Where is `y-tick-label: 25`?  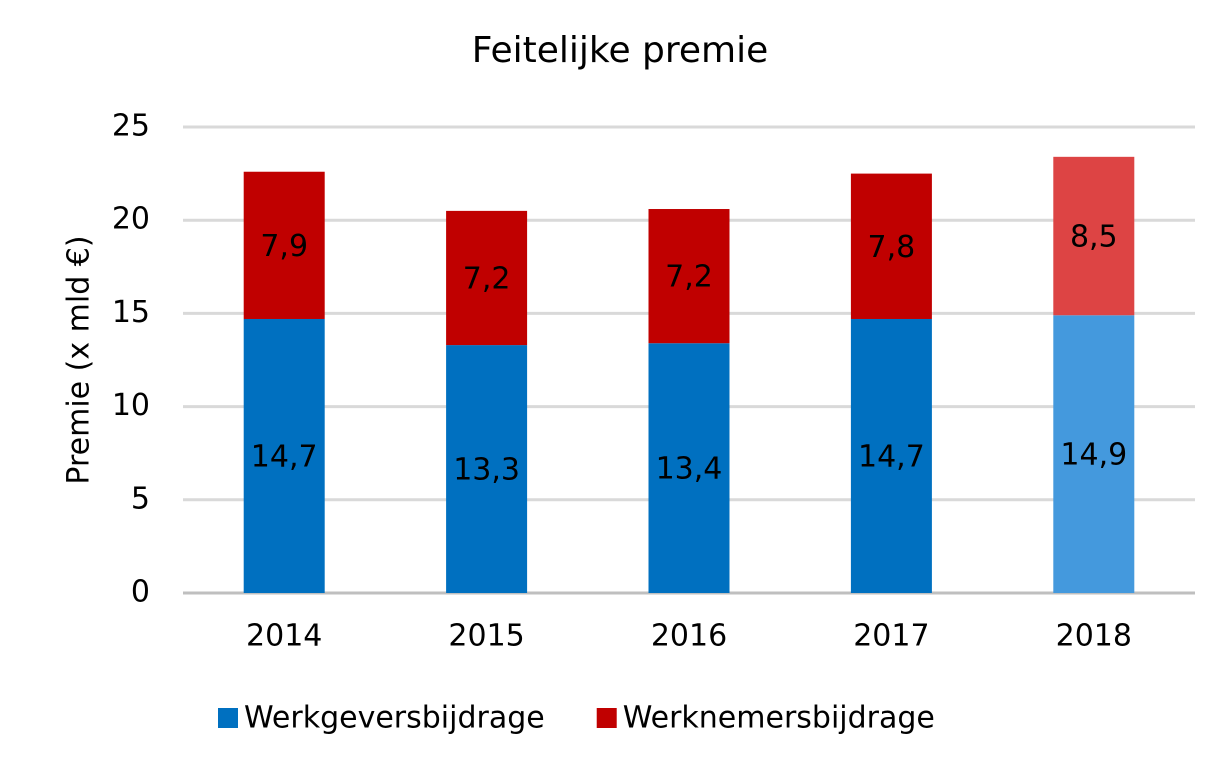 y-tick-label: 25 is located at coordinates (131, 126).